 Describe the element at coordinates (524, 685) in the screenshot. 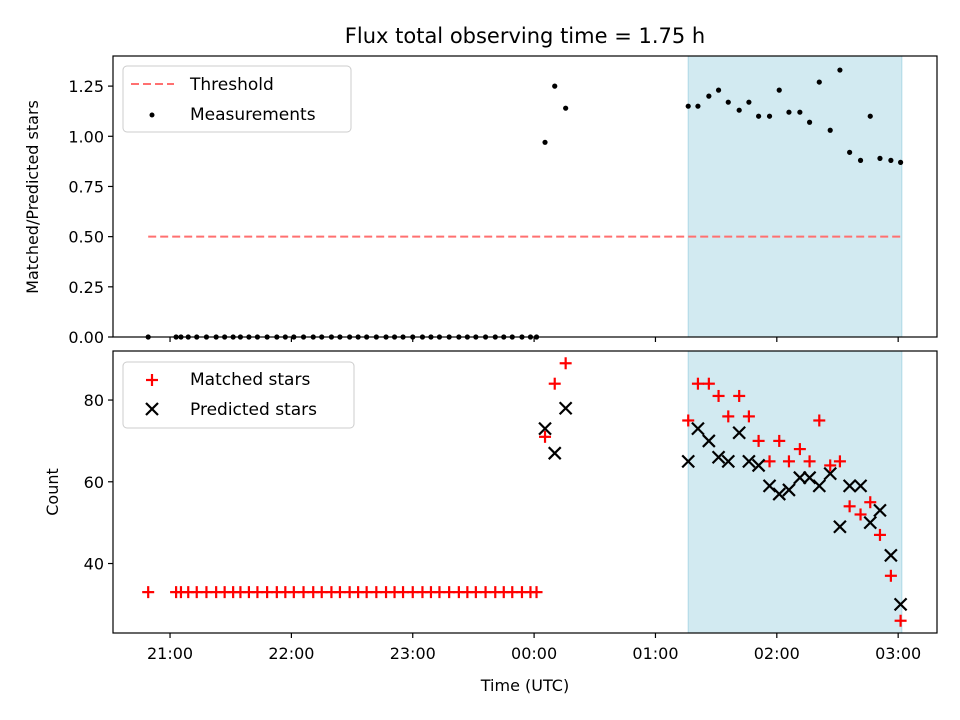

I see `x-axis-label: Time (UTC)` at that location.